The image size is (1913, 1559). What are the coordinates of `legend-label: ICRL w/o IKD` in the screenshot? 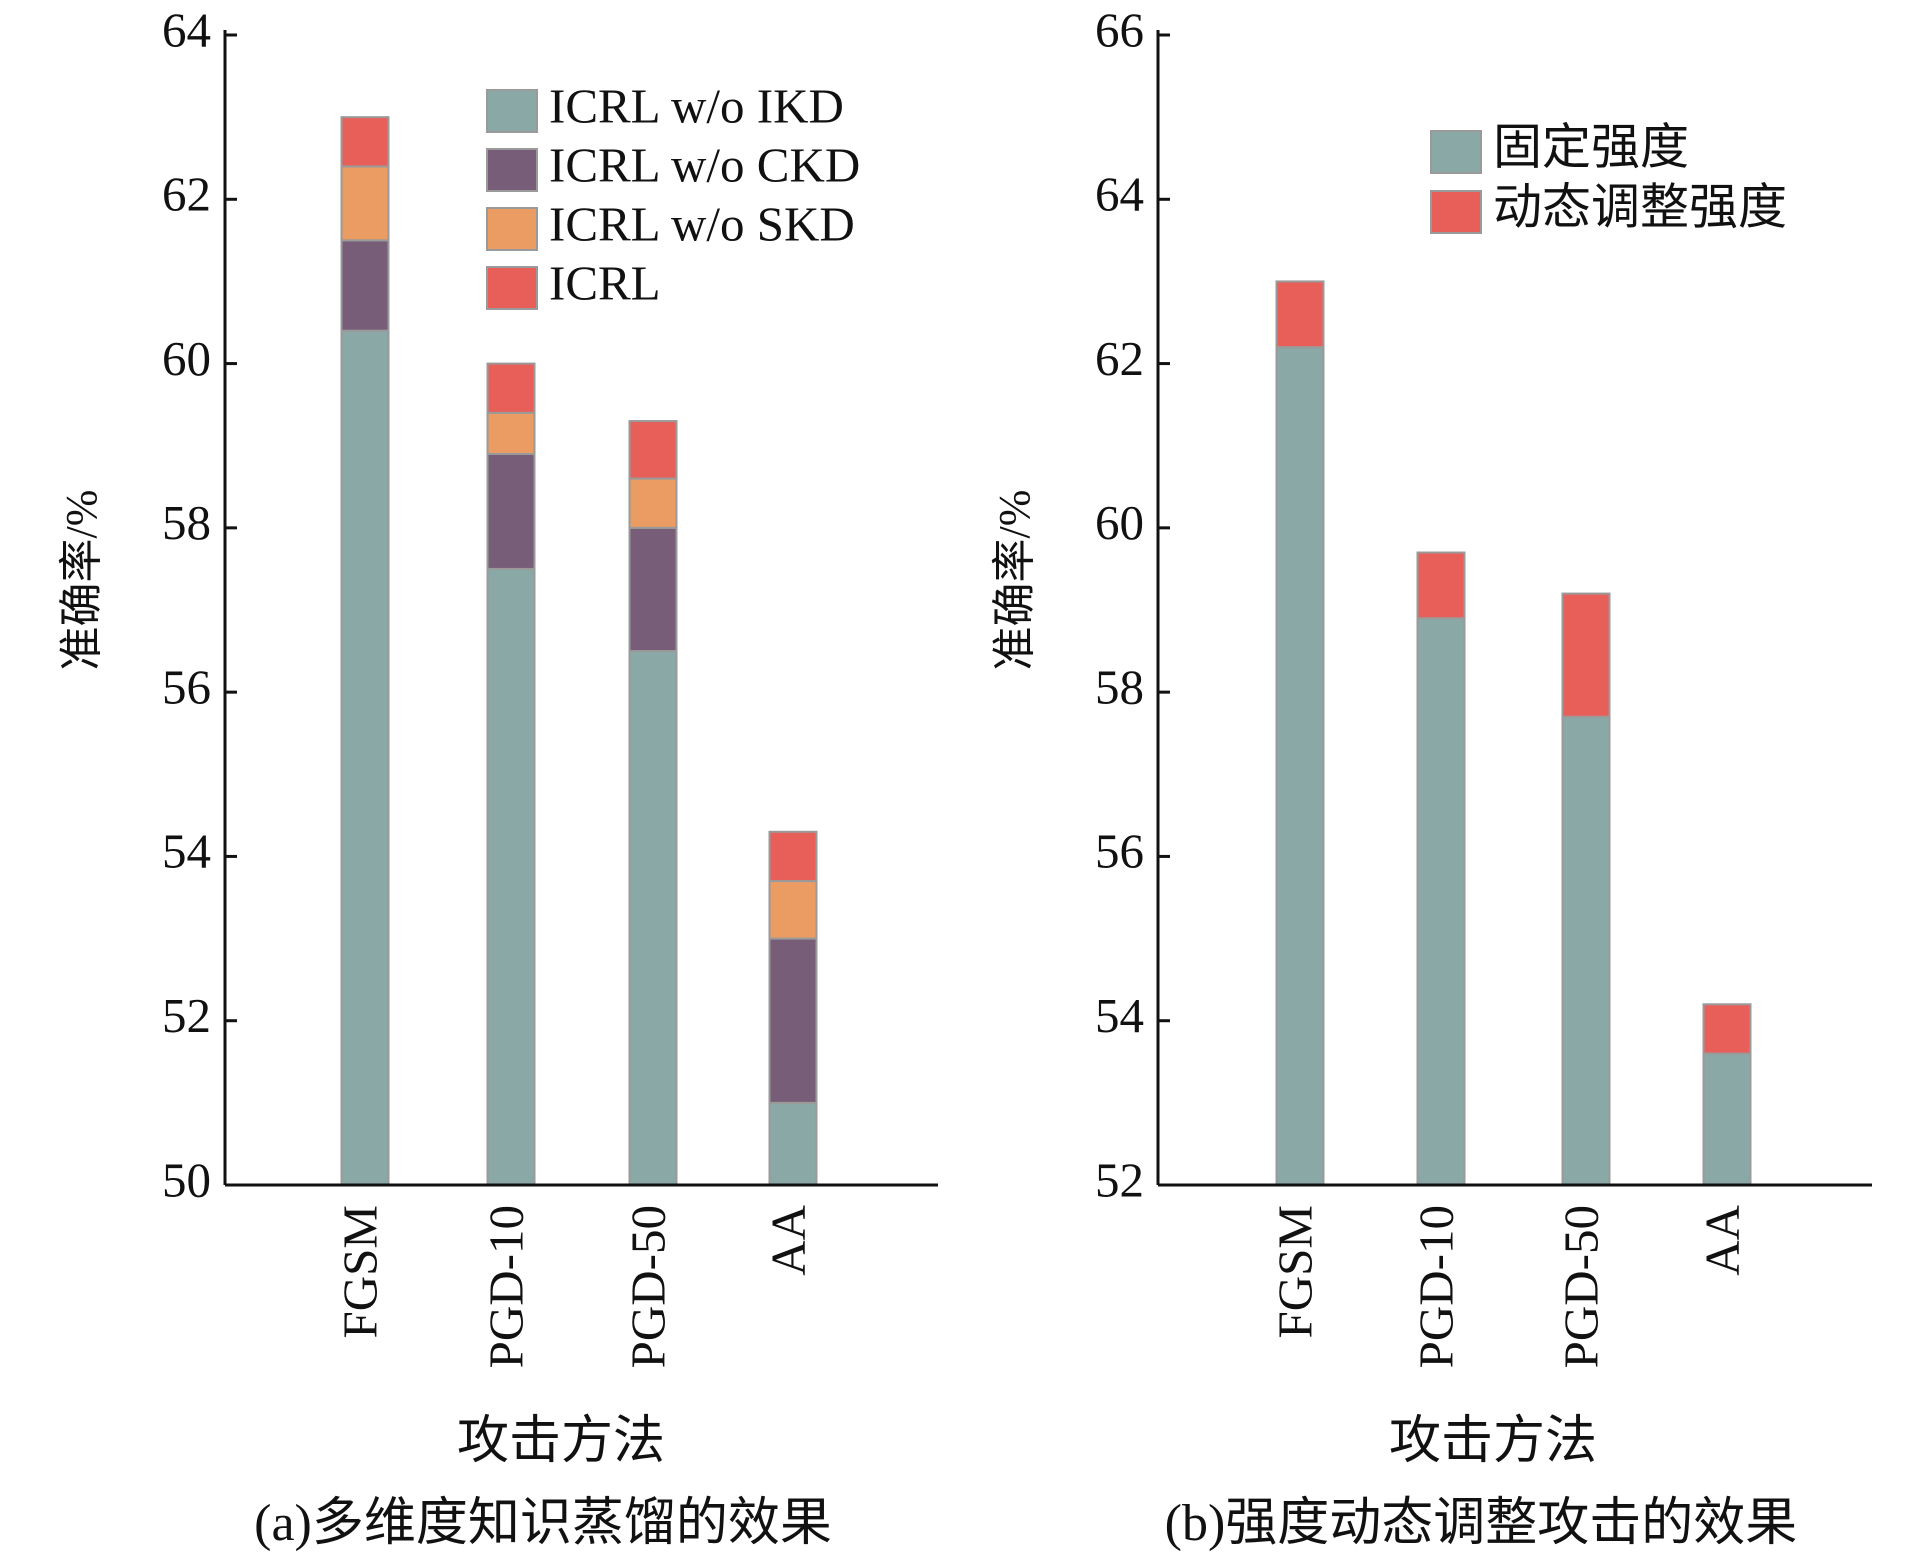 It's located at (696, 105).